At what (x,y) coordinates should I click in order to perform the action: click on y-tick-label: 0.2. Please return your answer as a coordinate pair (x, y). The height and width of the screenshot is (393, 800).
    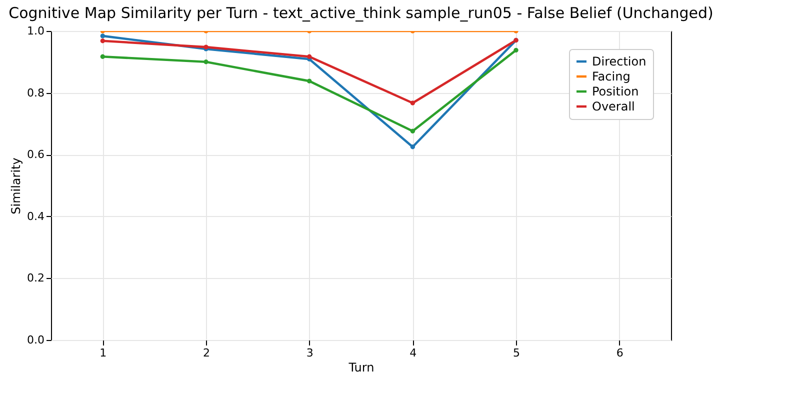
    Looking at the image, I should click on (35, 278).